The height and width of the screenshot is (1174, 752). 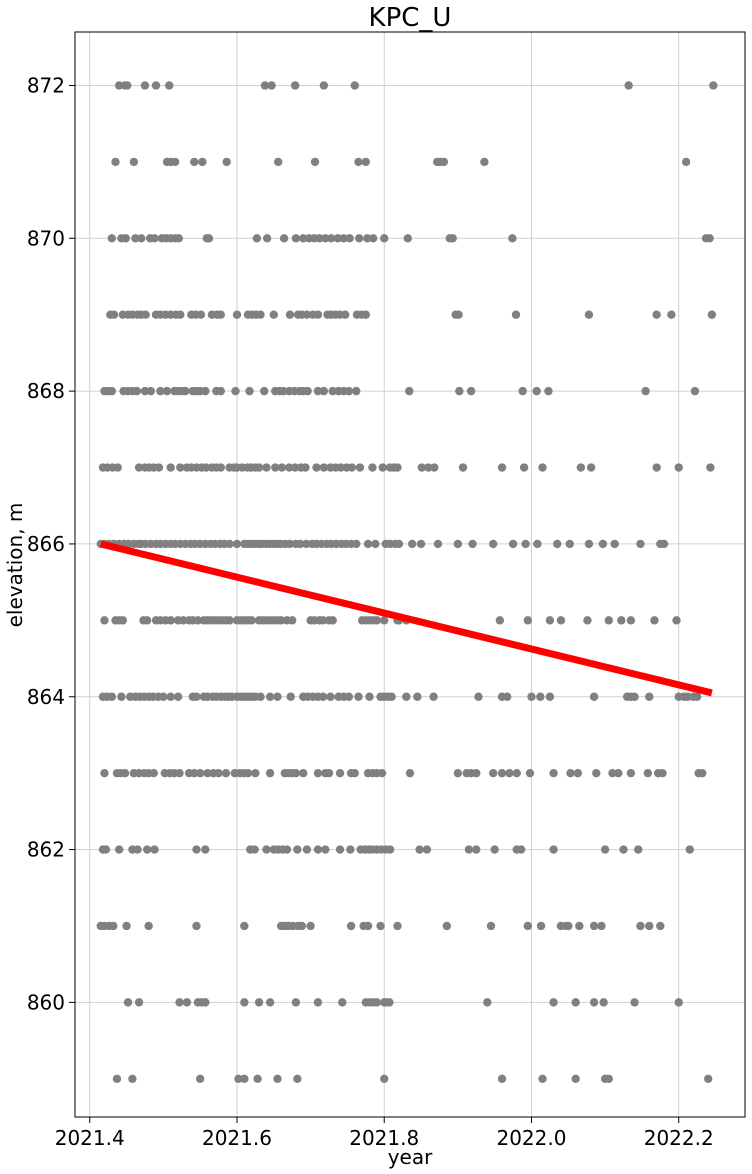 What do you see at coordinates (46, 238) in the screenshot?
I see `y-tick-label: 870` at bounding box center [46, 238].